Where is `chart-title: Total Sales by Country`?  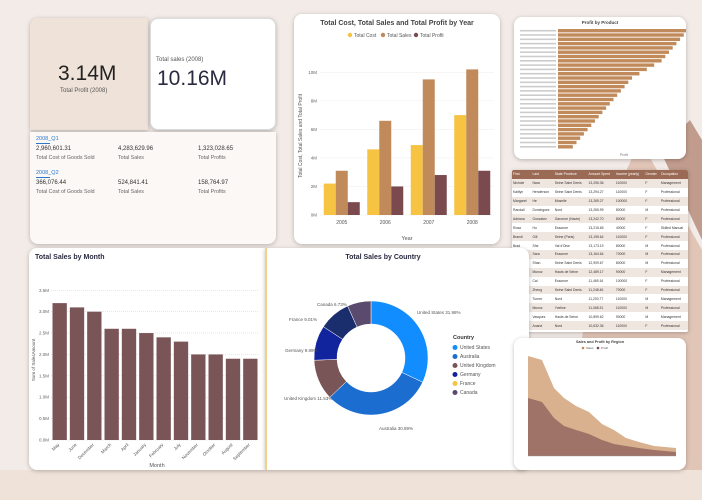
chart-title: Total Sales by Country is located at coordinates (382, 257).